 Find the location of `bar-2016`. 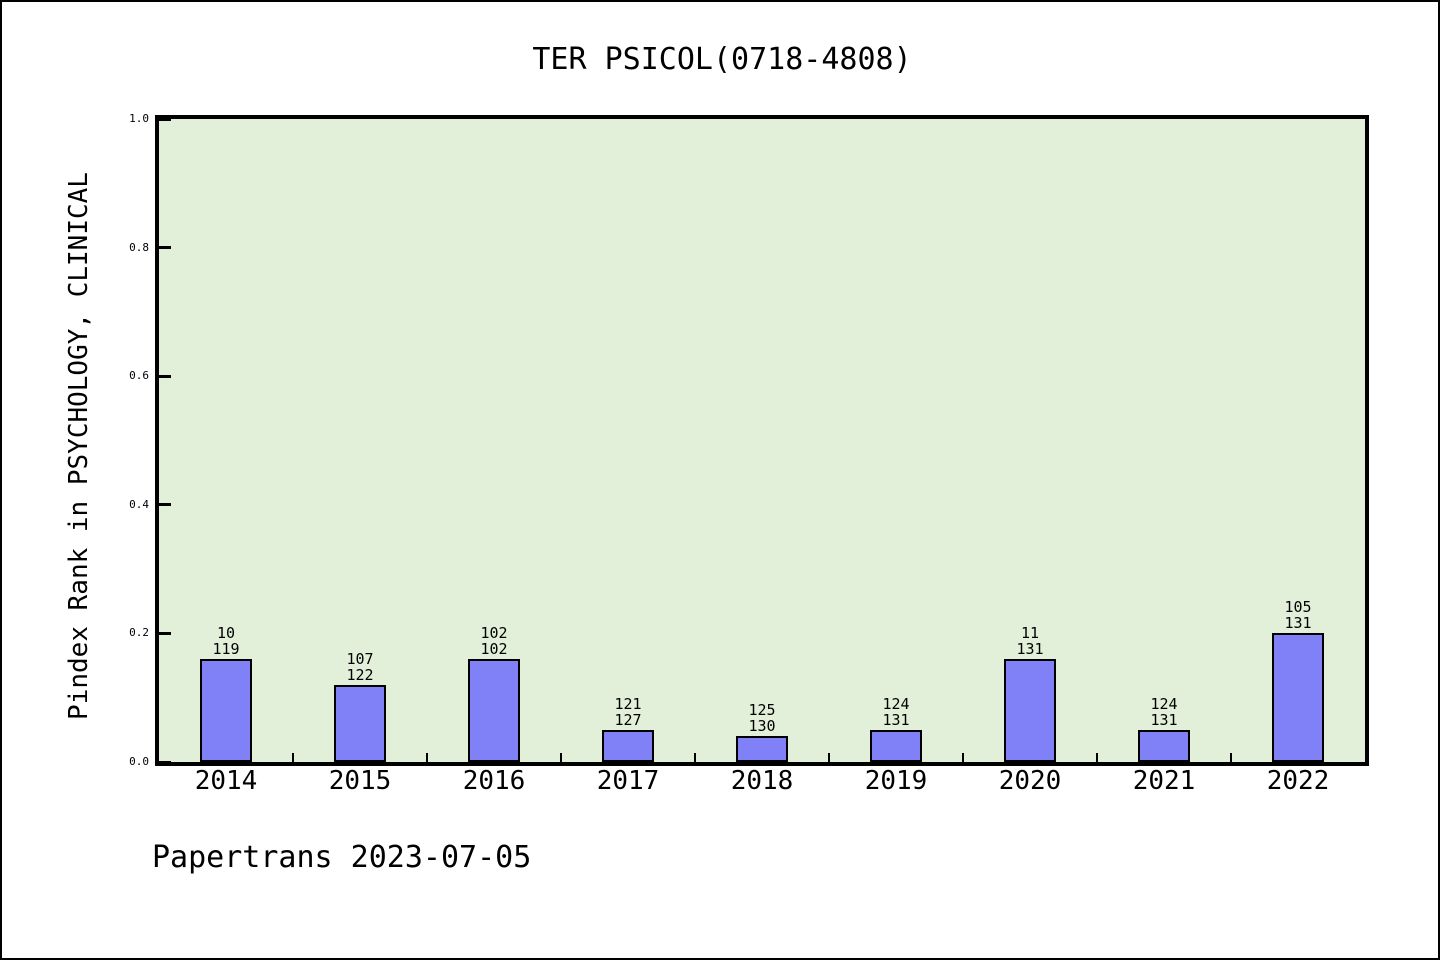

bar-2016 is located at coordinates (494, 710).